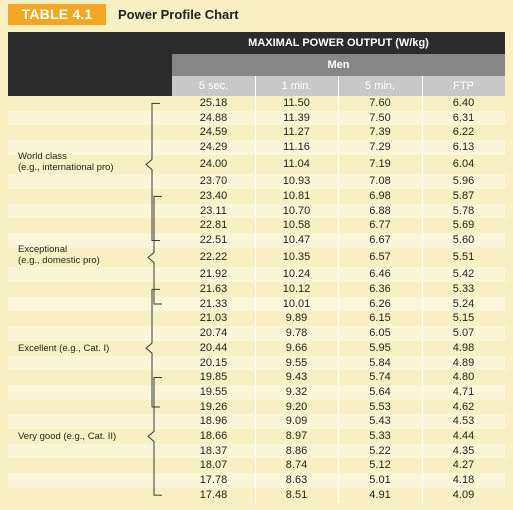  Describe the element at coordinates (213, 289) in the screenshot. I see `table-cell: 21.63` at that location.